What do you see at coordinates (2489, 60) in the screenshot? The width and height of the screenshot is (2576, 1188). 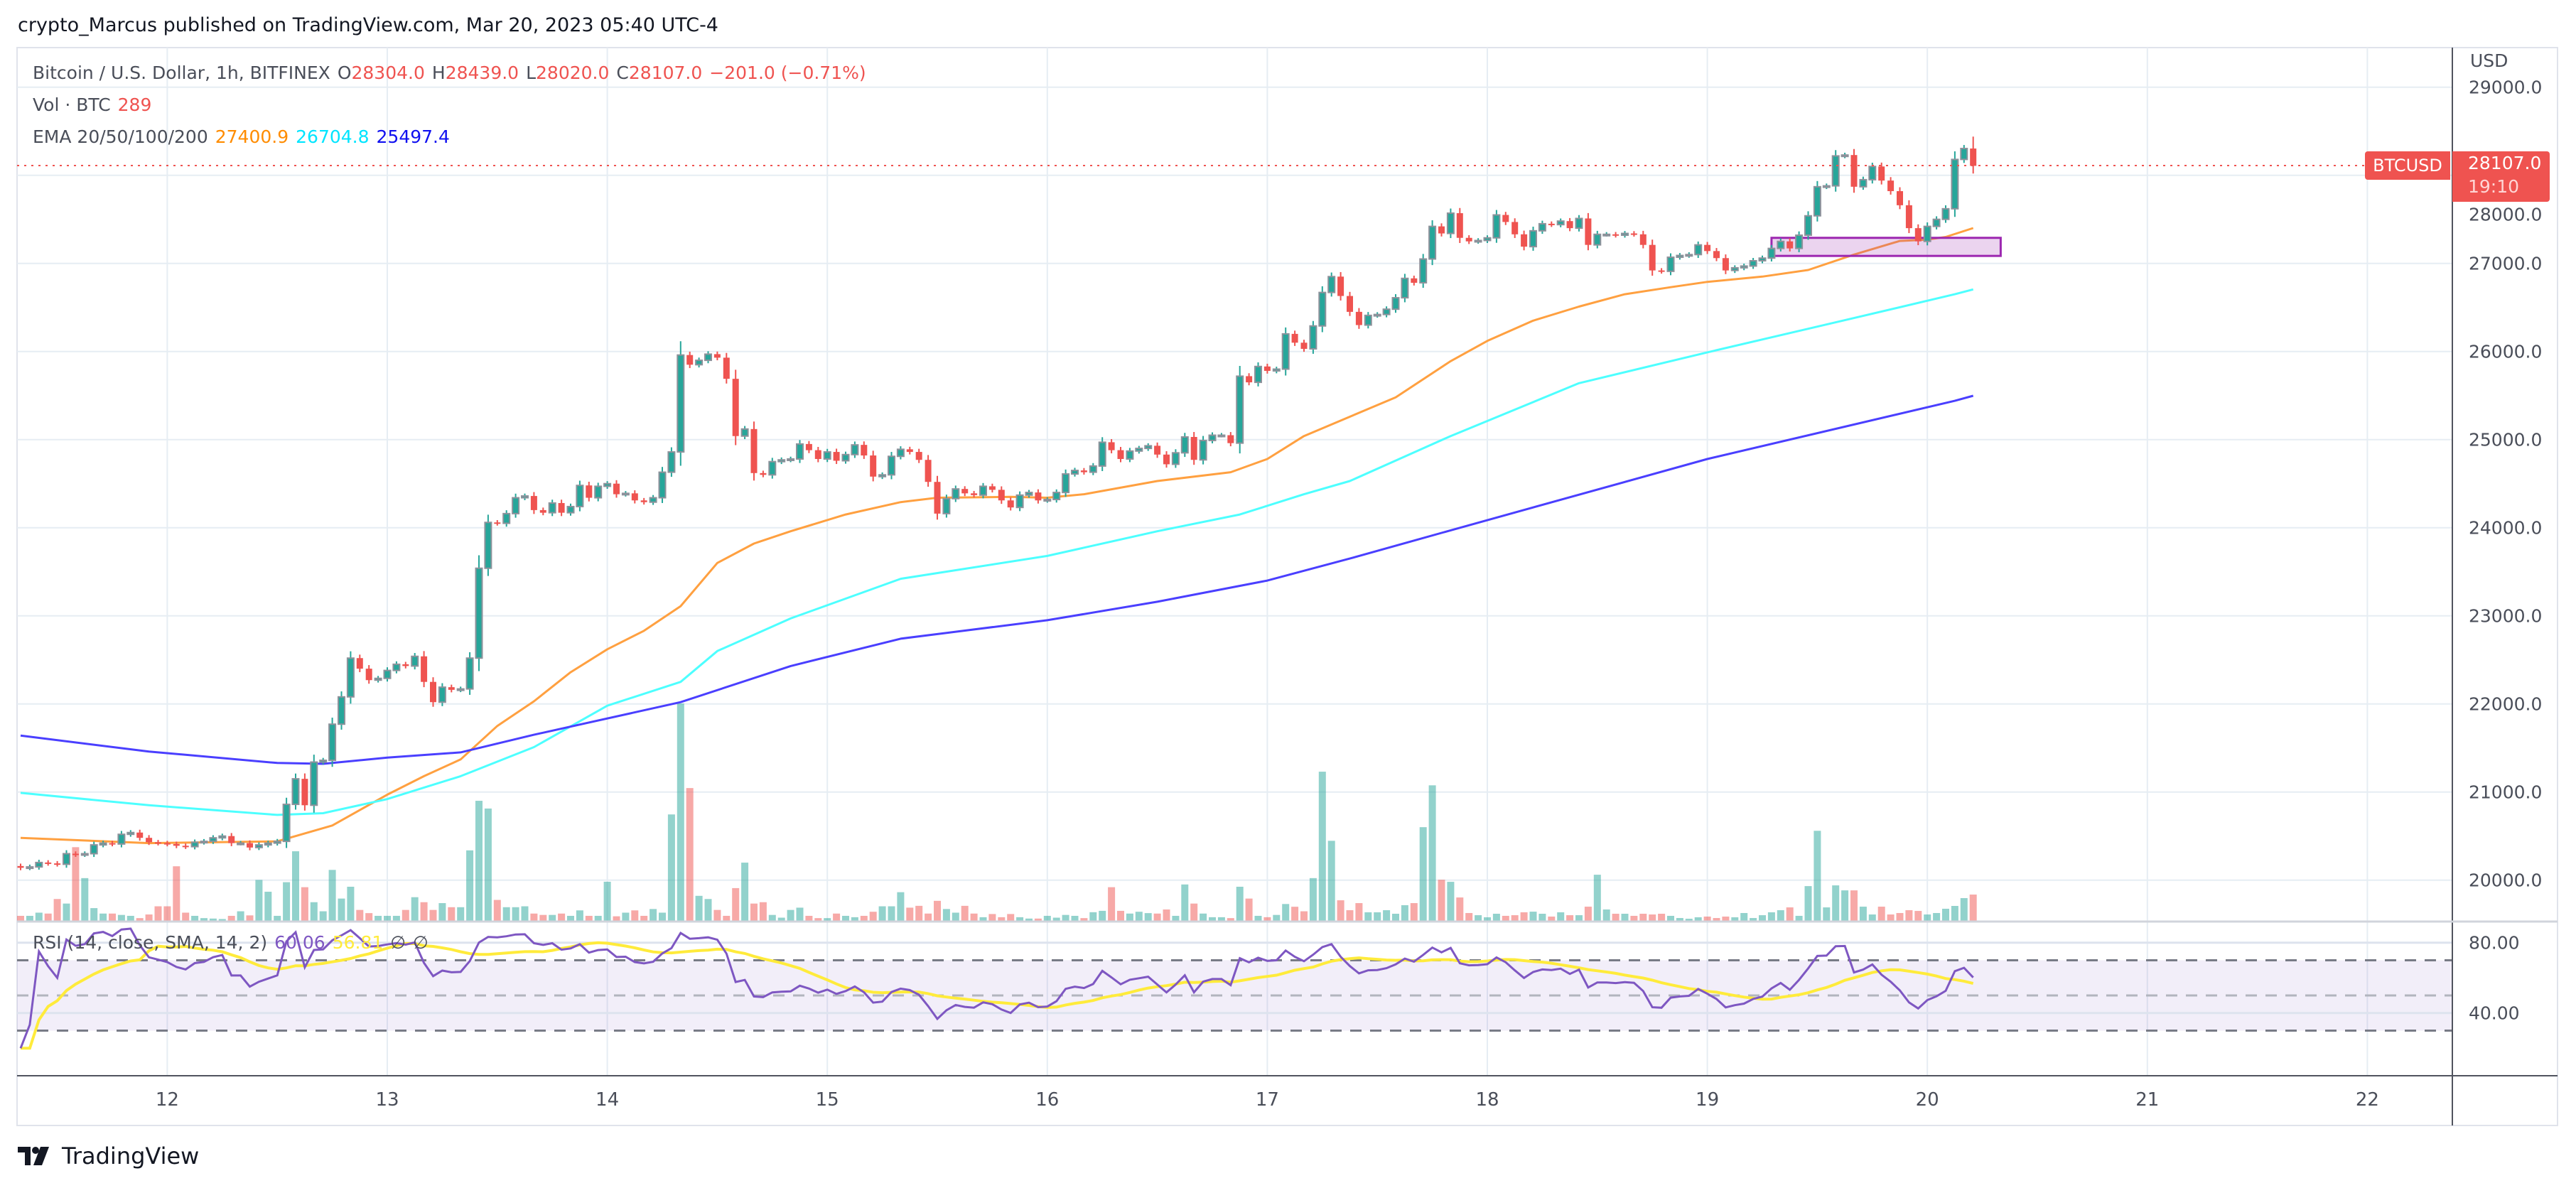 I see `currency-label: USD` at bounding box center [2489, 60].